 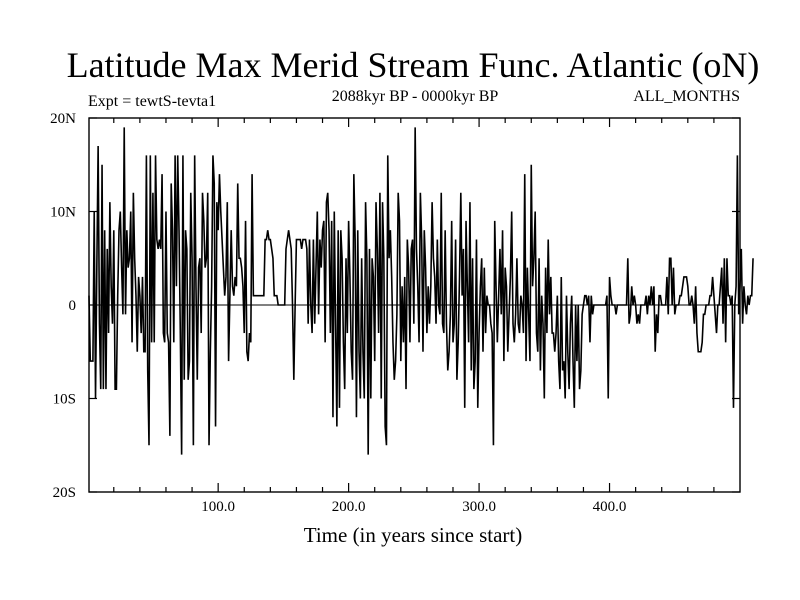 I want to click on y-tick-label: 10N, so click(x=63, y=213).